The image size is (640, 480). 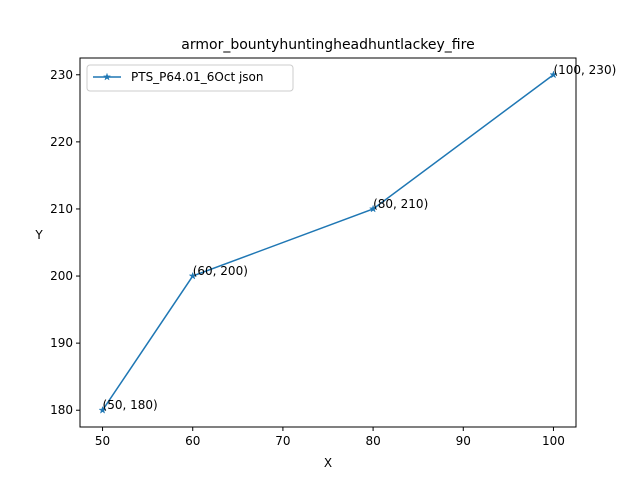 What do you see at coordinates (197, 77) in the screenshot?
I see `legend-entry-label: PTS_P64.01_6Oct json` at bounding box center [197, 77].